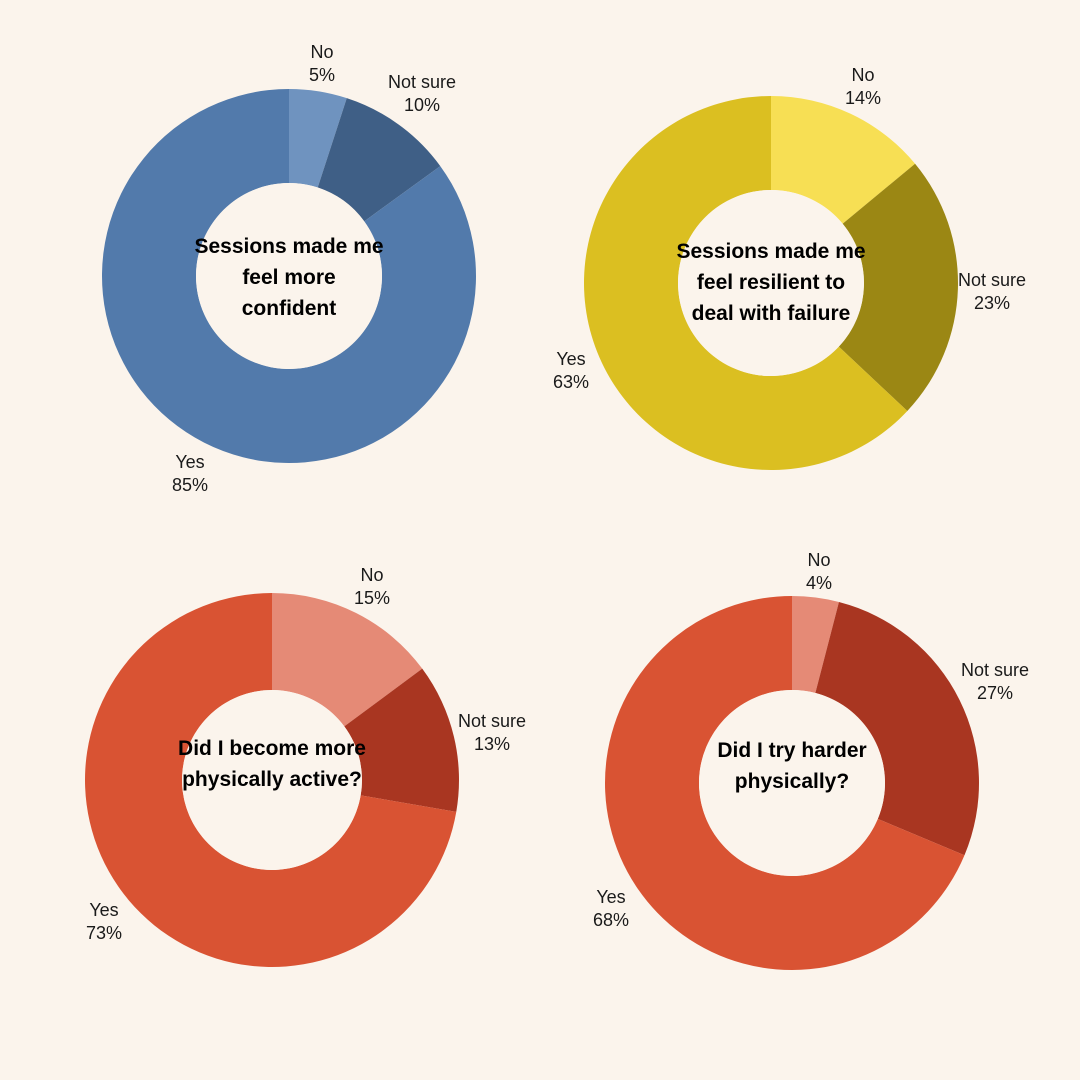 The width and height of the screenshot is (1080, 1080). Describe the element at coordinates (863, 86) in the screenshot. I see `slice-label-no: No 14%` at that location.